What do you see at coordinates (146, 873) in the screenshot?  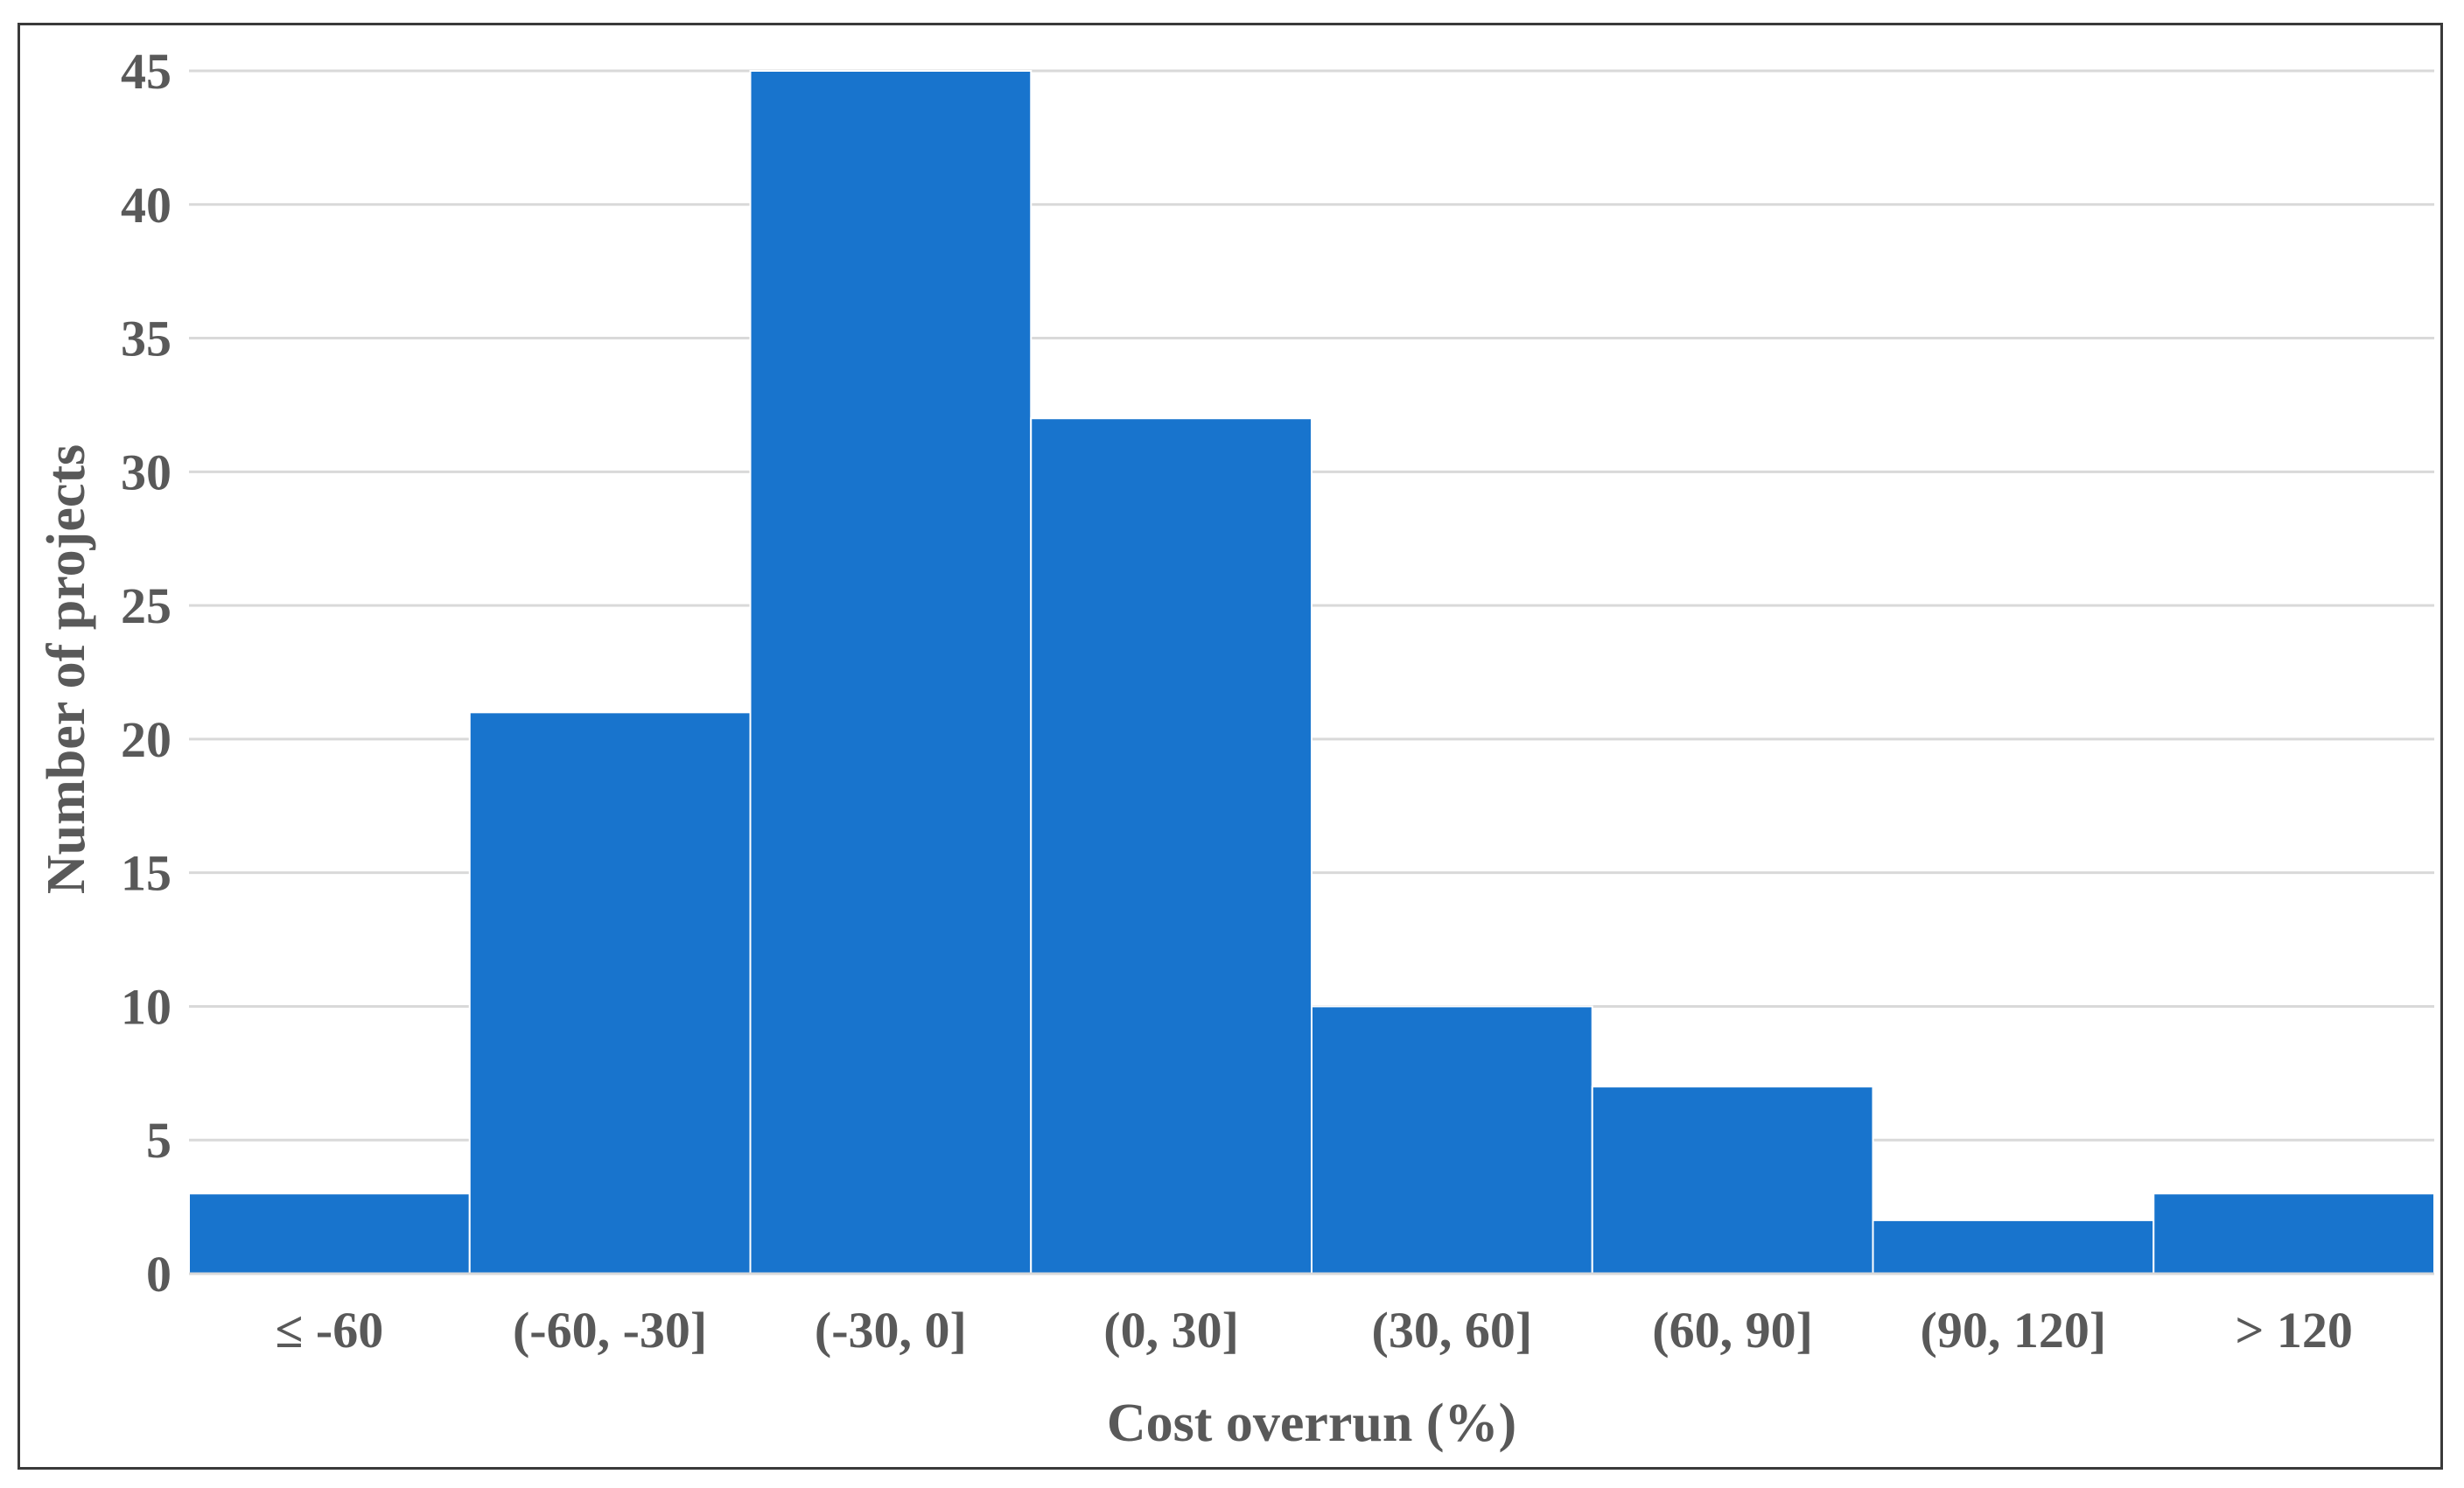 I see `y-tick-label: 15` at bounding box center [146, 873].